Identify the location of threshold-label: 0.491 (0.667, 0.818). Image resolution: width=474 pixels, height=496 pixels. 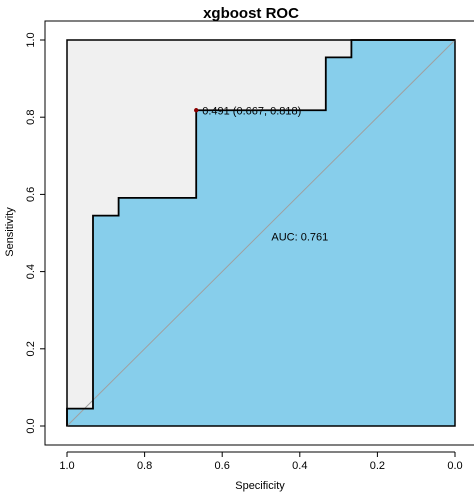
(251, 111).